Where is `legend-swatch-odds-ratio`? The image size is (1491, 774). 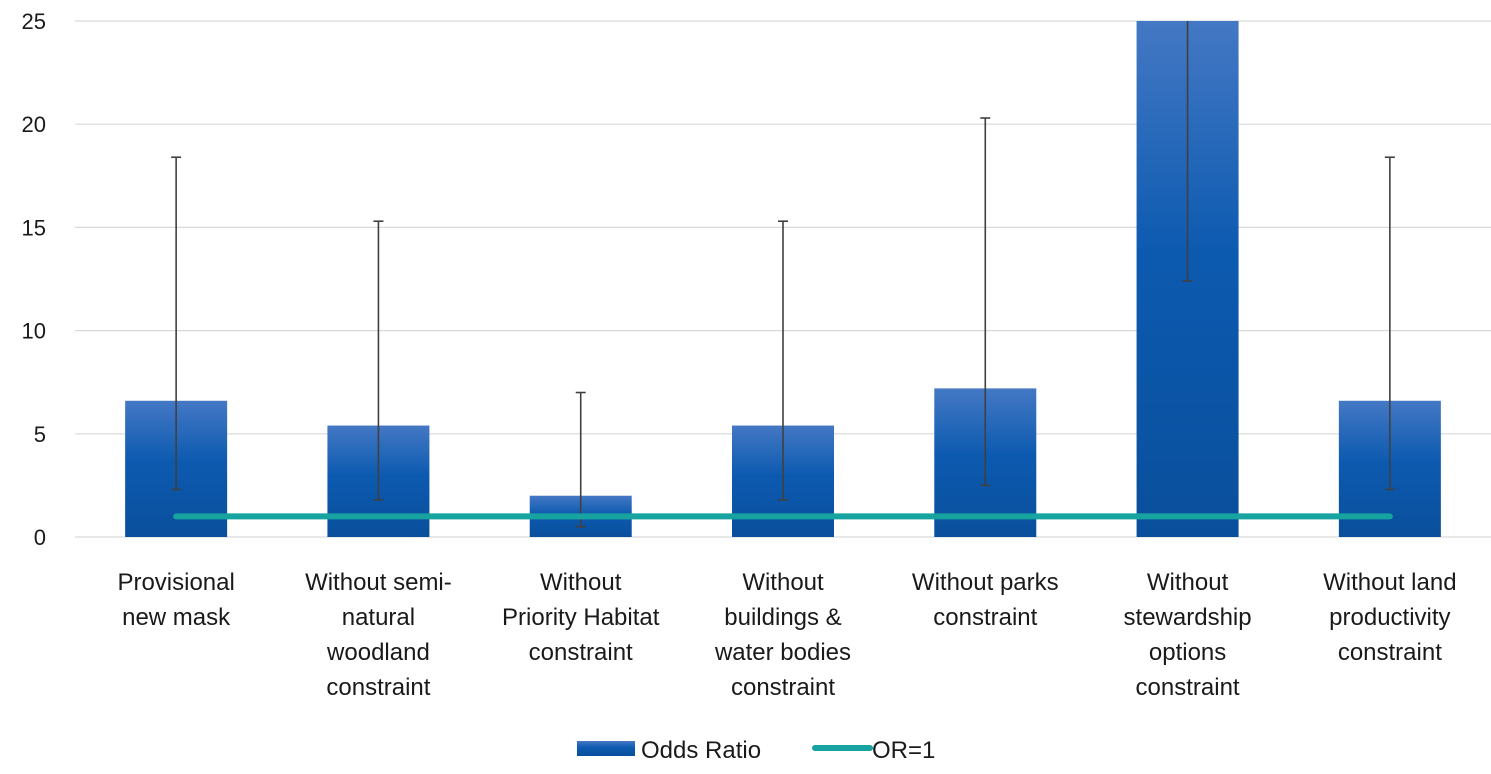
legend-swatch-odds-ratio is located at coordinates (606, 748).